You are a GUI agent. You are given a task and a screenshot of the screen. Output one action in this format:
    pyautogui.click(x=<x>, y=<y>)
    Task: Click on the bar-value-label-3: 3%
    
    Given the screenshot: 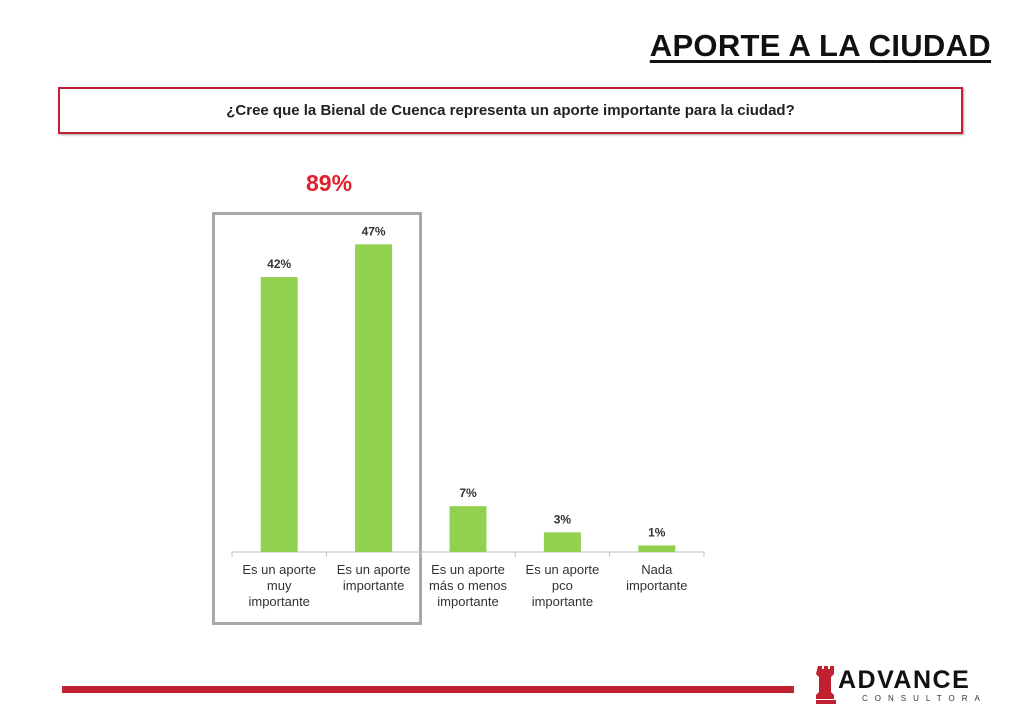 What is the action you would take?
    pyautogui.click(x=563, y=519)
    